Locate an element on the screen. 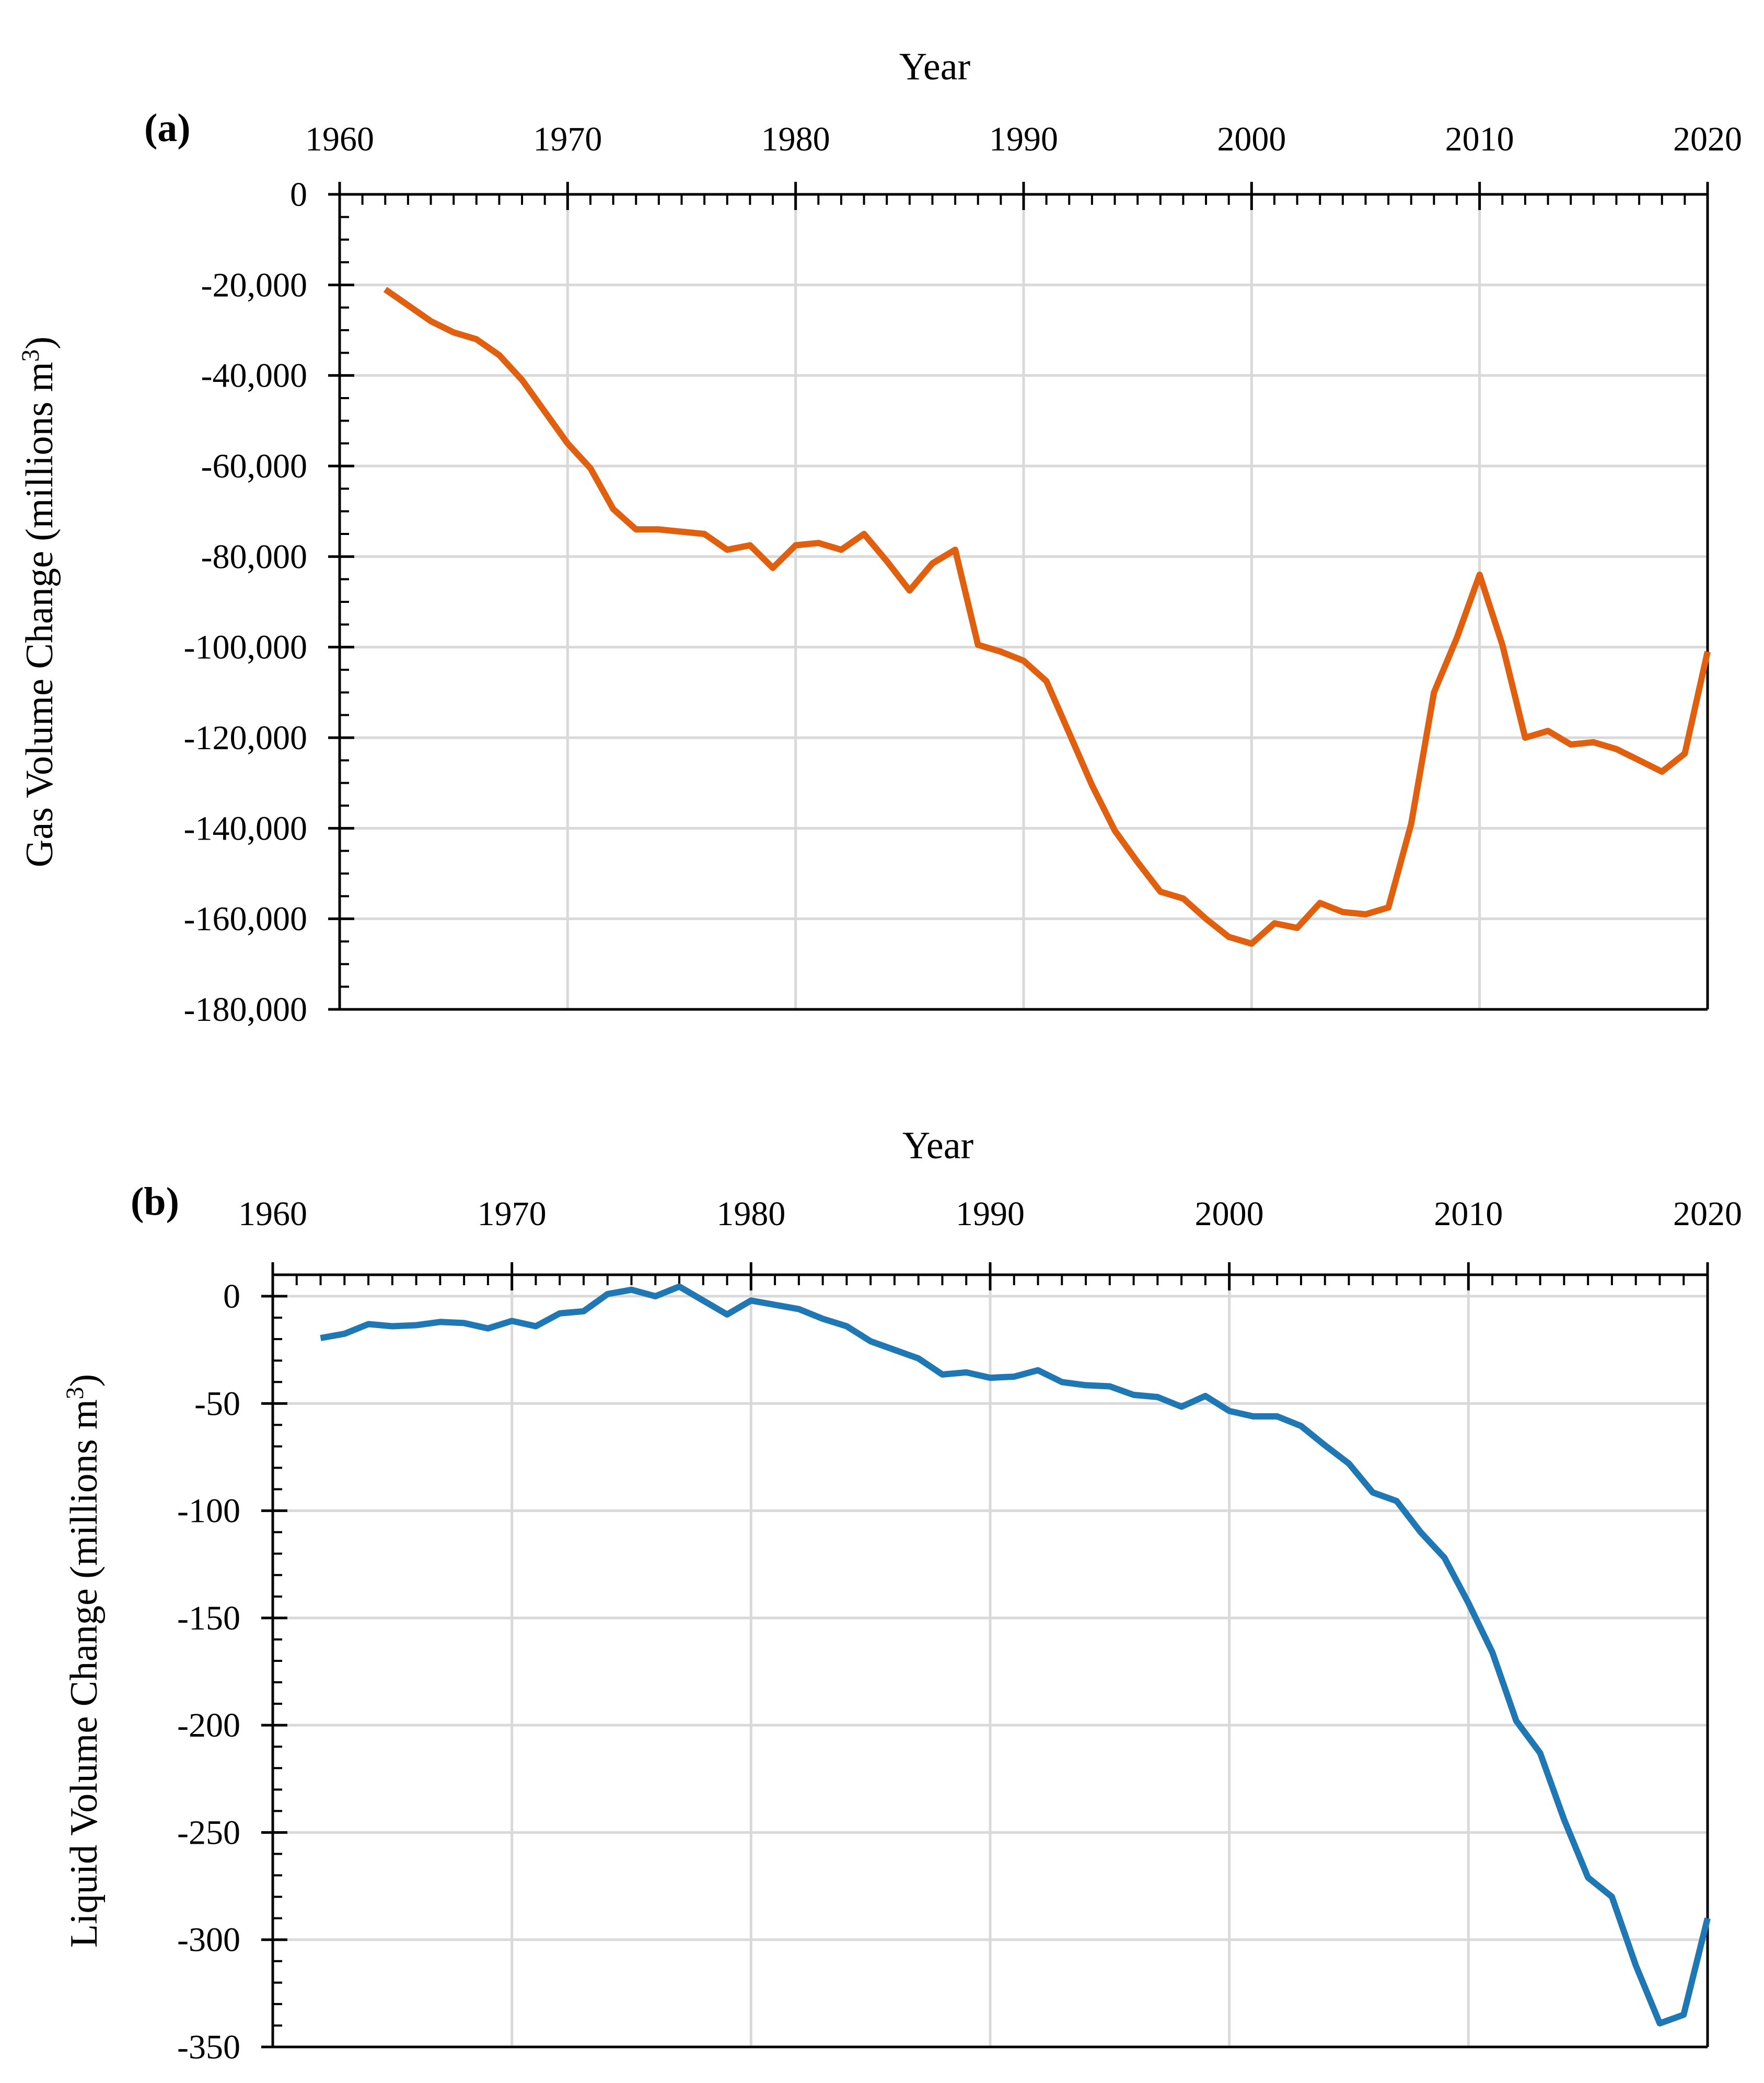 Image resolution: width=1764 pixels, height=2083 pixels. y-axis-title-text: Liquid Volume Change (millions m is located at coordinates (84, 1673).